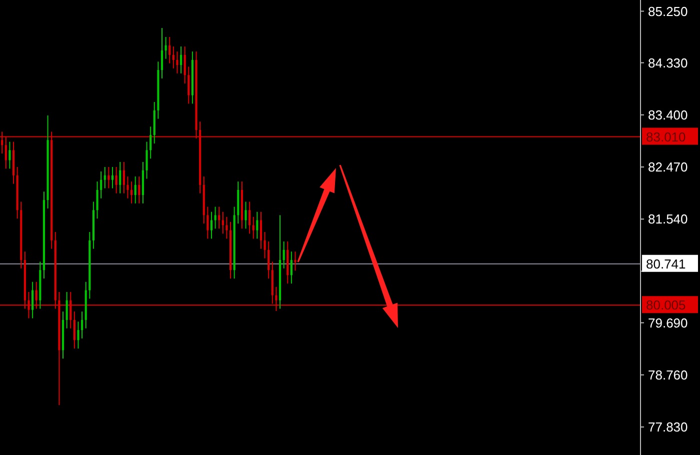 This screenshot has height=455, width=700. What do you see at coordinates (668, 114) in the screenshot?
I see `y-tick-label: 83.400` at bounding box center [668, 114].